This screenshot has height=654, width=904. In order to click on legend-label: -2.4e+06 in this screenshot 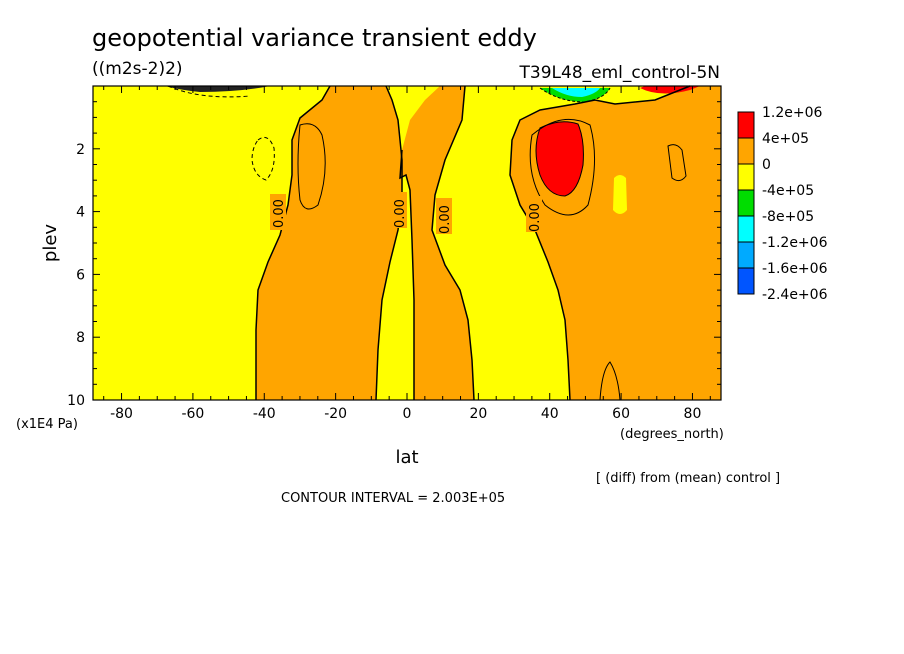, I will do `click(795, 295)`.